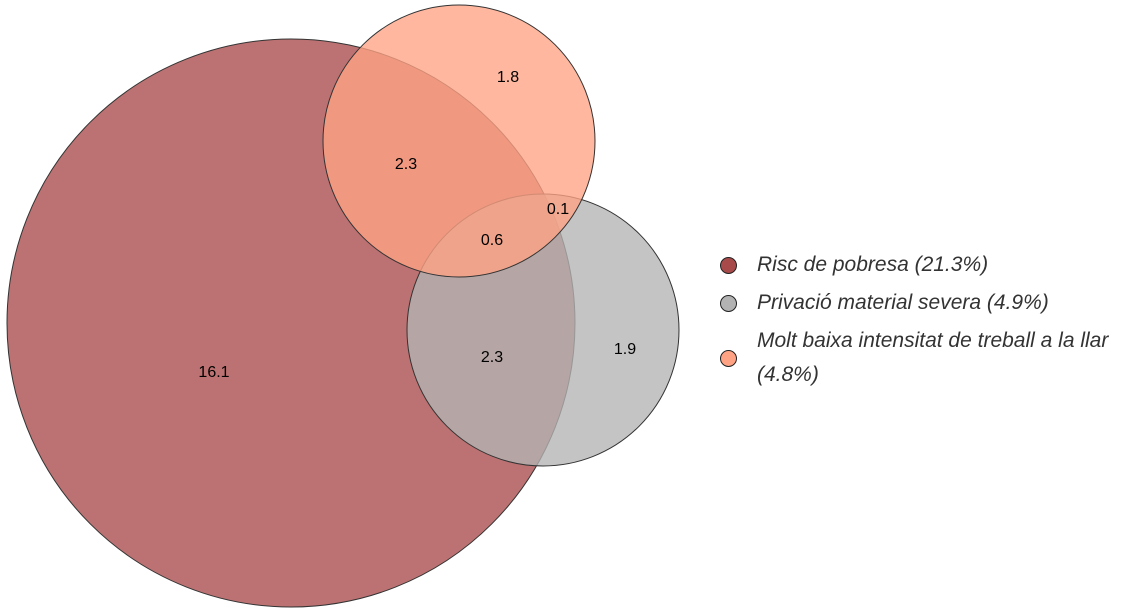 The width and height of the screenshot is (1146, 609). What do you see at coordinates (873, 264) in the screenshot?
I see `legend-label: Risc de pobresa (21.3%)` at bounding box center [873, 264].